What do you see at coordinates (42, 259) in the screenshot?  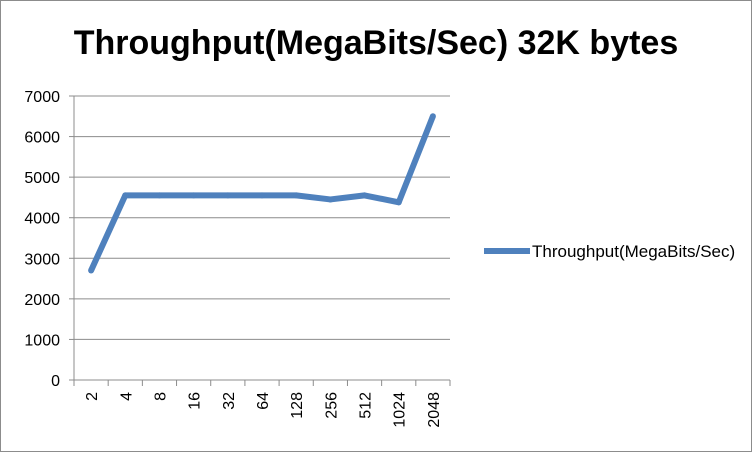 I see `y-tick-label: 3000` at bounding box center [42, 259].